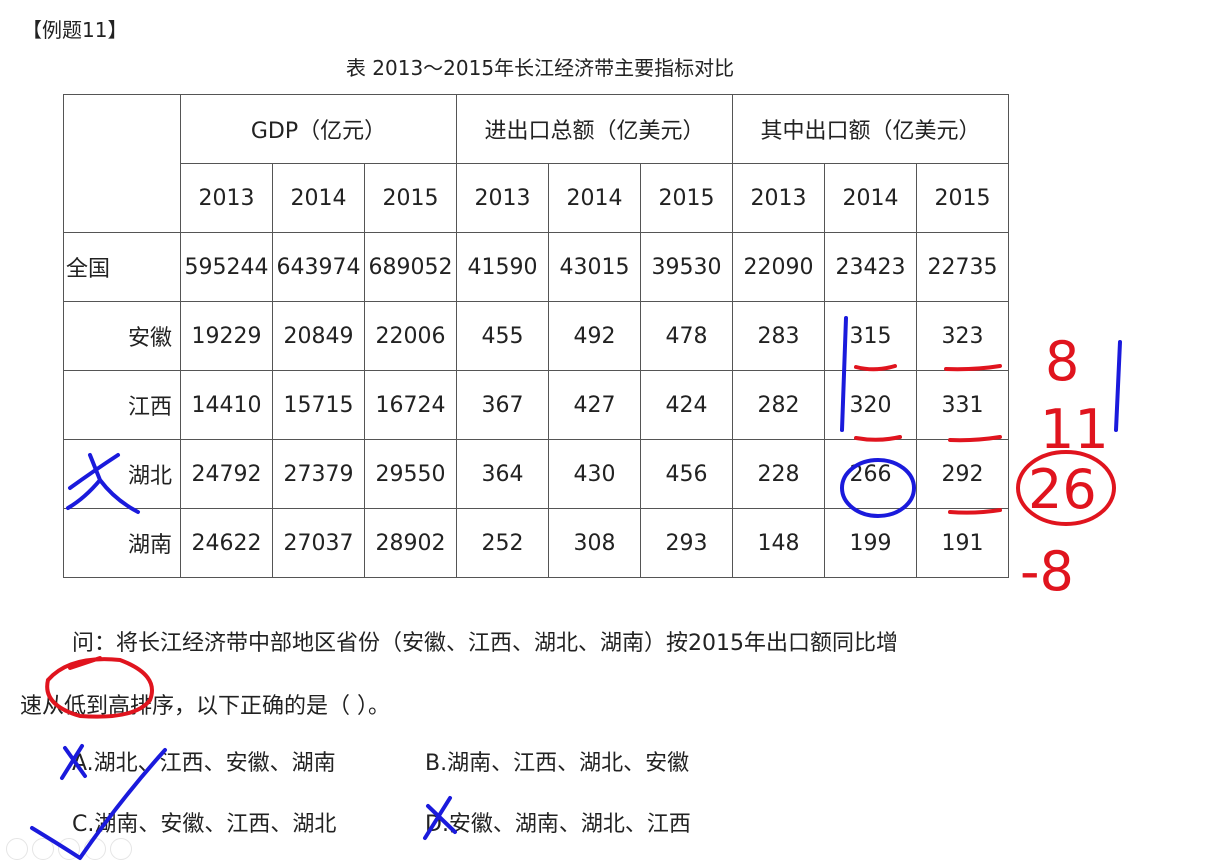 Image resolution: width=1207 pixels, height=864 pixels. Describe the element at coordinates (318, 543) in the screenshot. I see `value-cell: 27037` at that location.